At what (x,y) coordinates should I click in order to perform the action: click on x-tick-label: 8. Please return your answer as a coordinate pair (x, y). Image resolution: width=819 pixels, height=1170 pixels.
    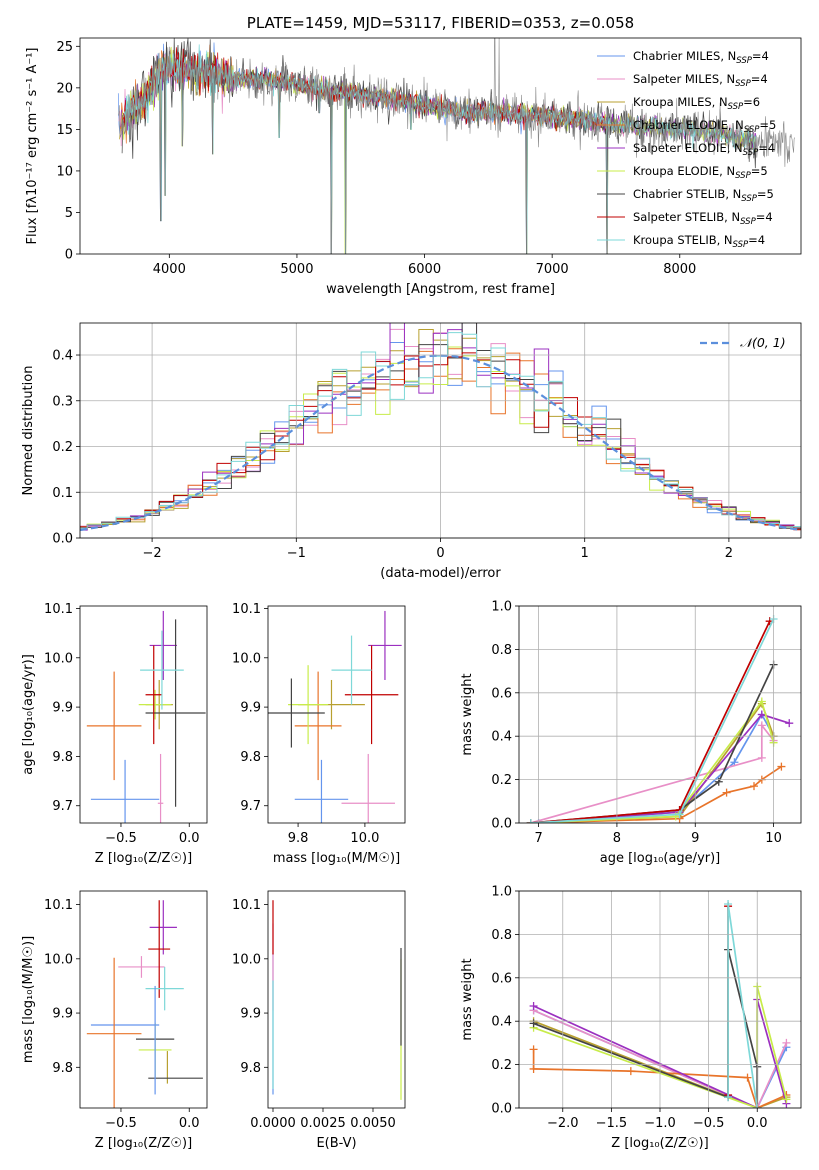
    Looking at the image, I should click on (617, 838).